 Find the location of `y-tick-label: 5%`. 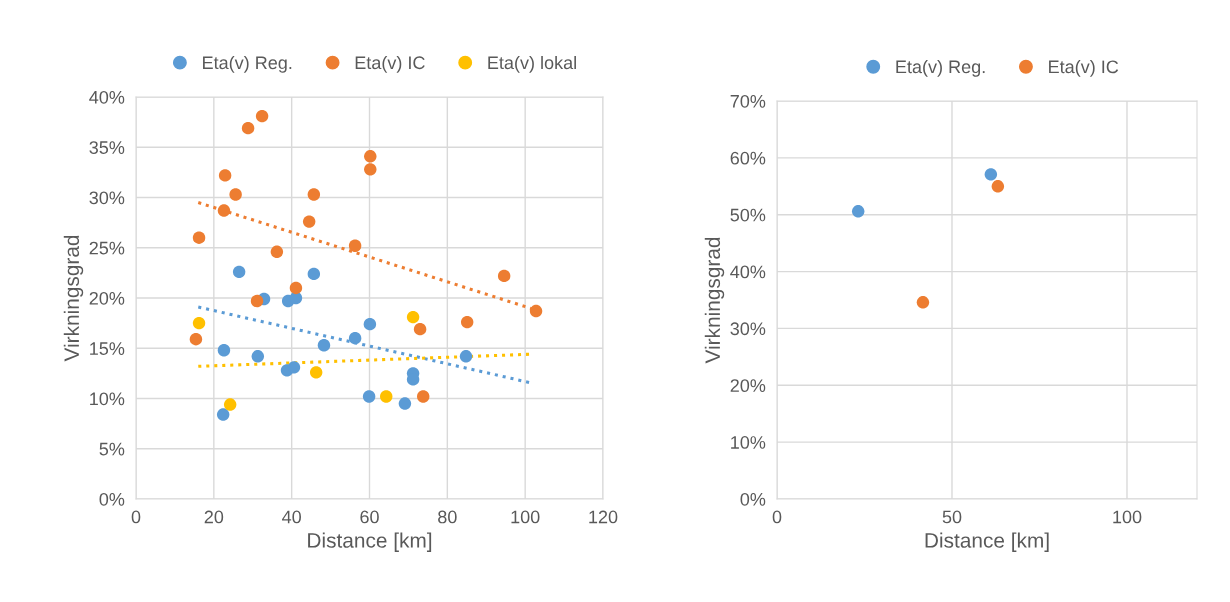

y-tick-label: 5% is located at coordinates (112, 449).